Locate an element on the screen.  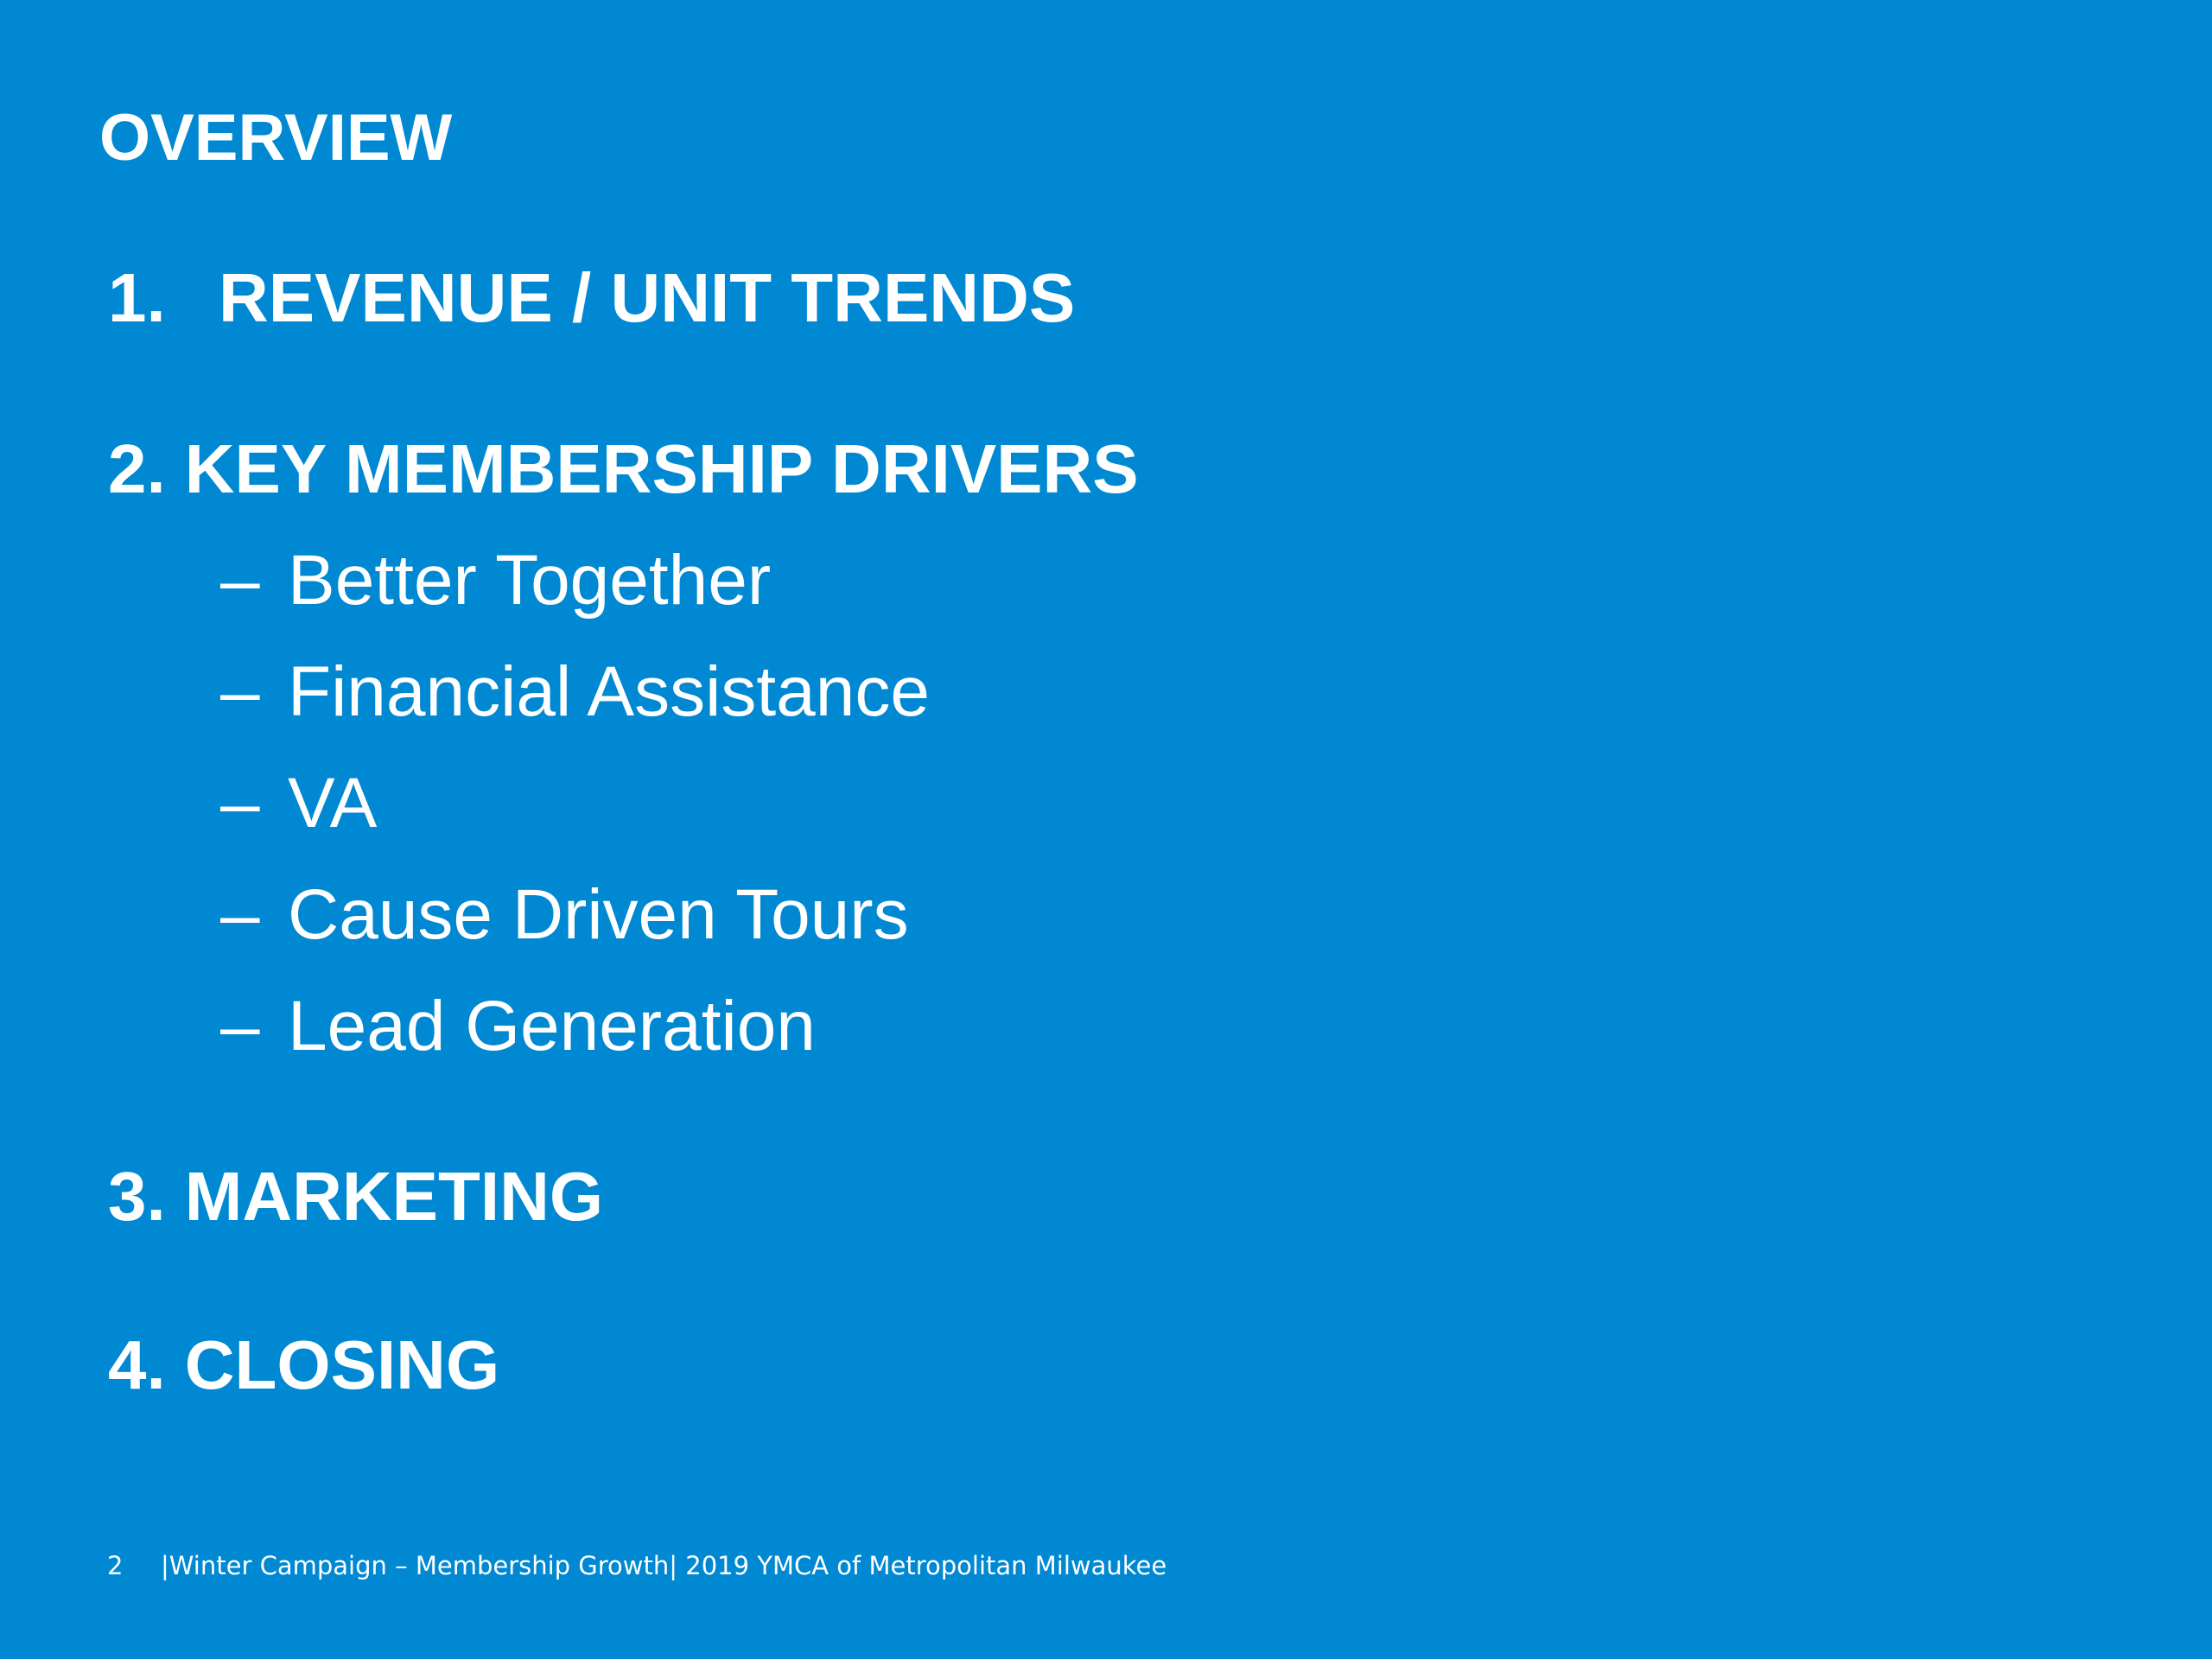
section-label: KEY MEMBERSHIP DRIVERS is located at coordinates (661, 468).